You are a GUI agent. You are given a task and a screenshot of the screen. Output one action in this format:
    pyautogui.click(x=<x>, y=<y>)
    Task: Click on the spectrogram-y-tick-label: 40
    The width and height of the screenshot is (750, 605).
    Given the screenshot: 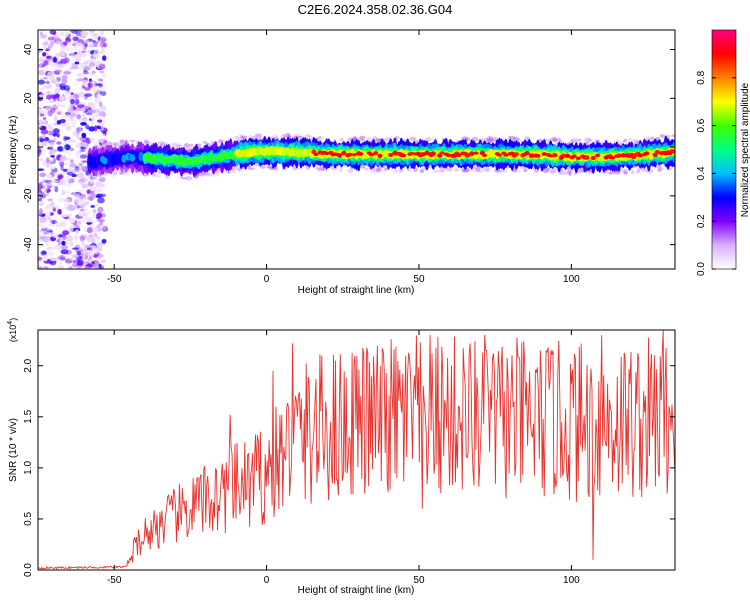 What is the action you would take?
    pyautogui.click(x=28, y=50)
    